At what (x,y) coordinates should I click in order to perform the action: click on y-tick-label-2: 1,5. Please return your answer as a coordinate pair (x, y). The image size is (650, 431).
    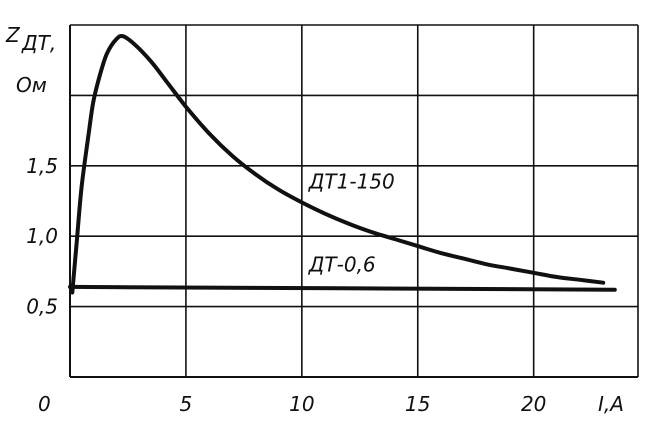
    Looking at the image, I should click on (42, 166).